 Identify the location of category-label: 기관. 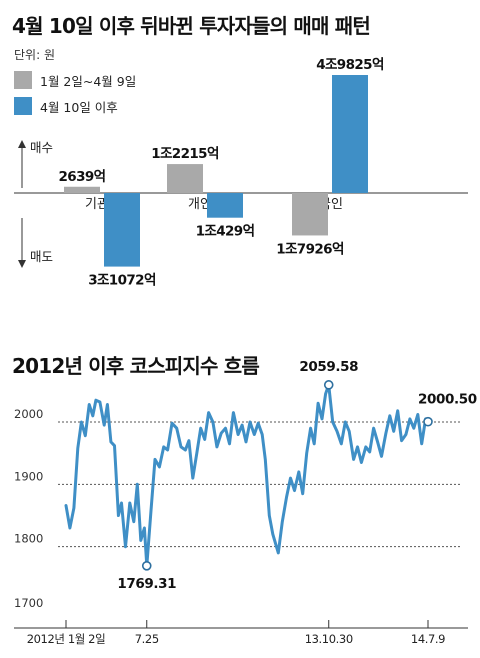
(97, 204).